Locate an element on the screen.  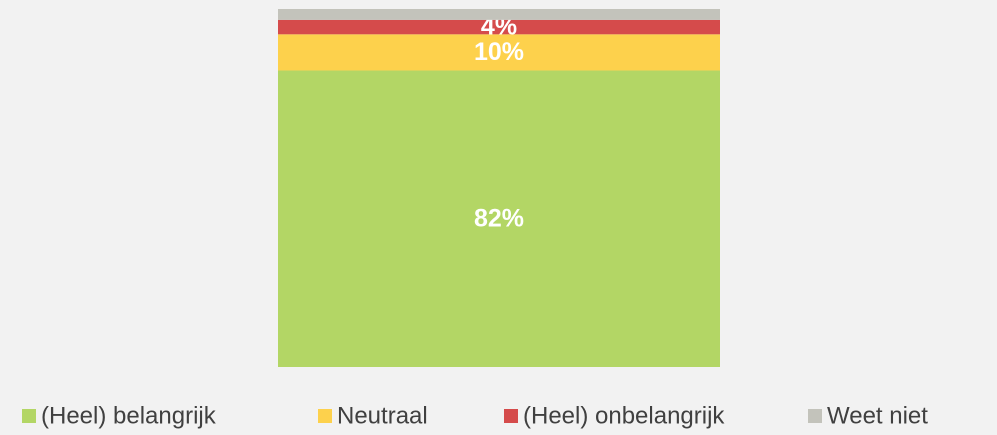
data-label: 82% is located at coordinates (499, 218).